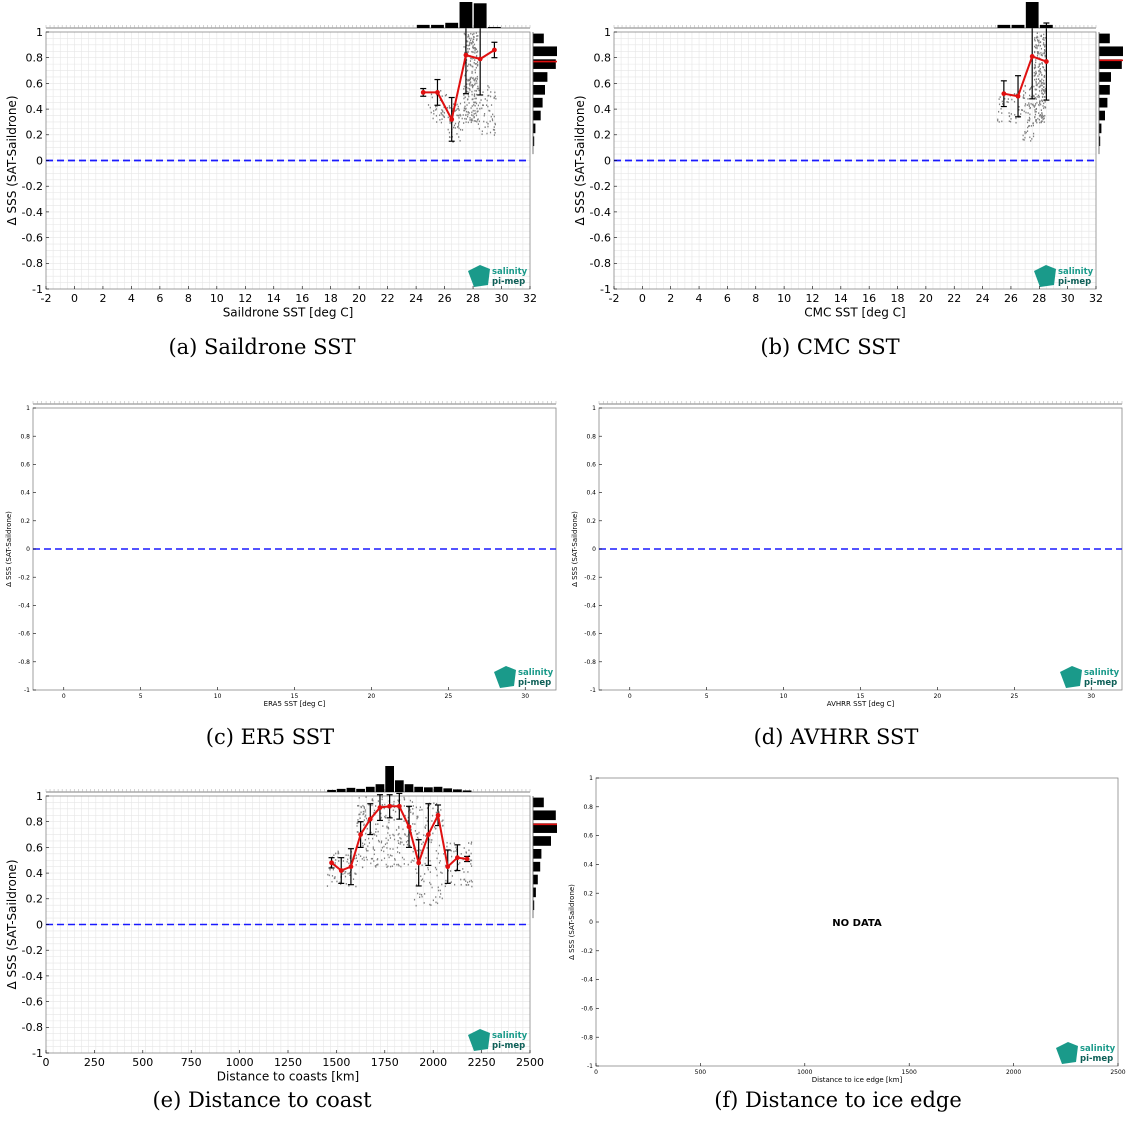  Describe the element at coordinates (784, 696) in the screenshot. I see `x-tick-label: 10` at that location.